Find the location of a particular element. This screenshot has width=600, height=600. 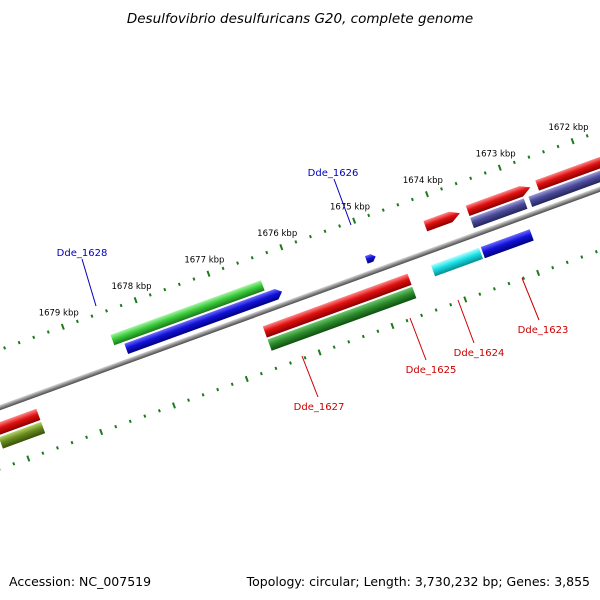

tick-label: 1674 kbp is located at coordinates (423, 181).